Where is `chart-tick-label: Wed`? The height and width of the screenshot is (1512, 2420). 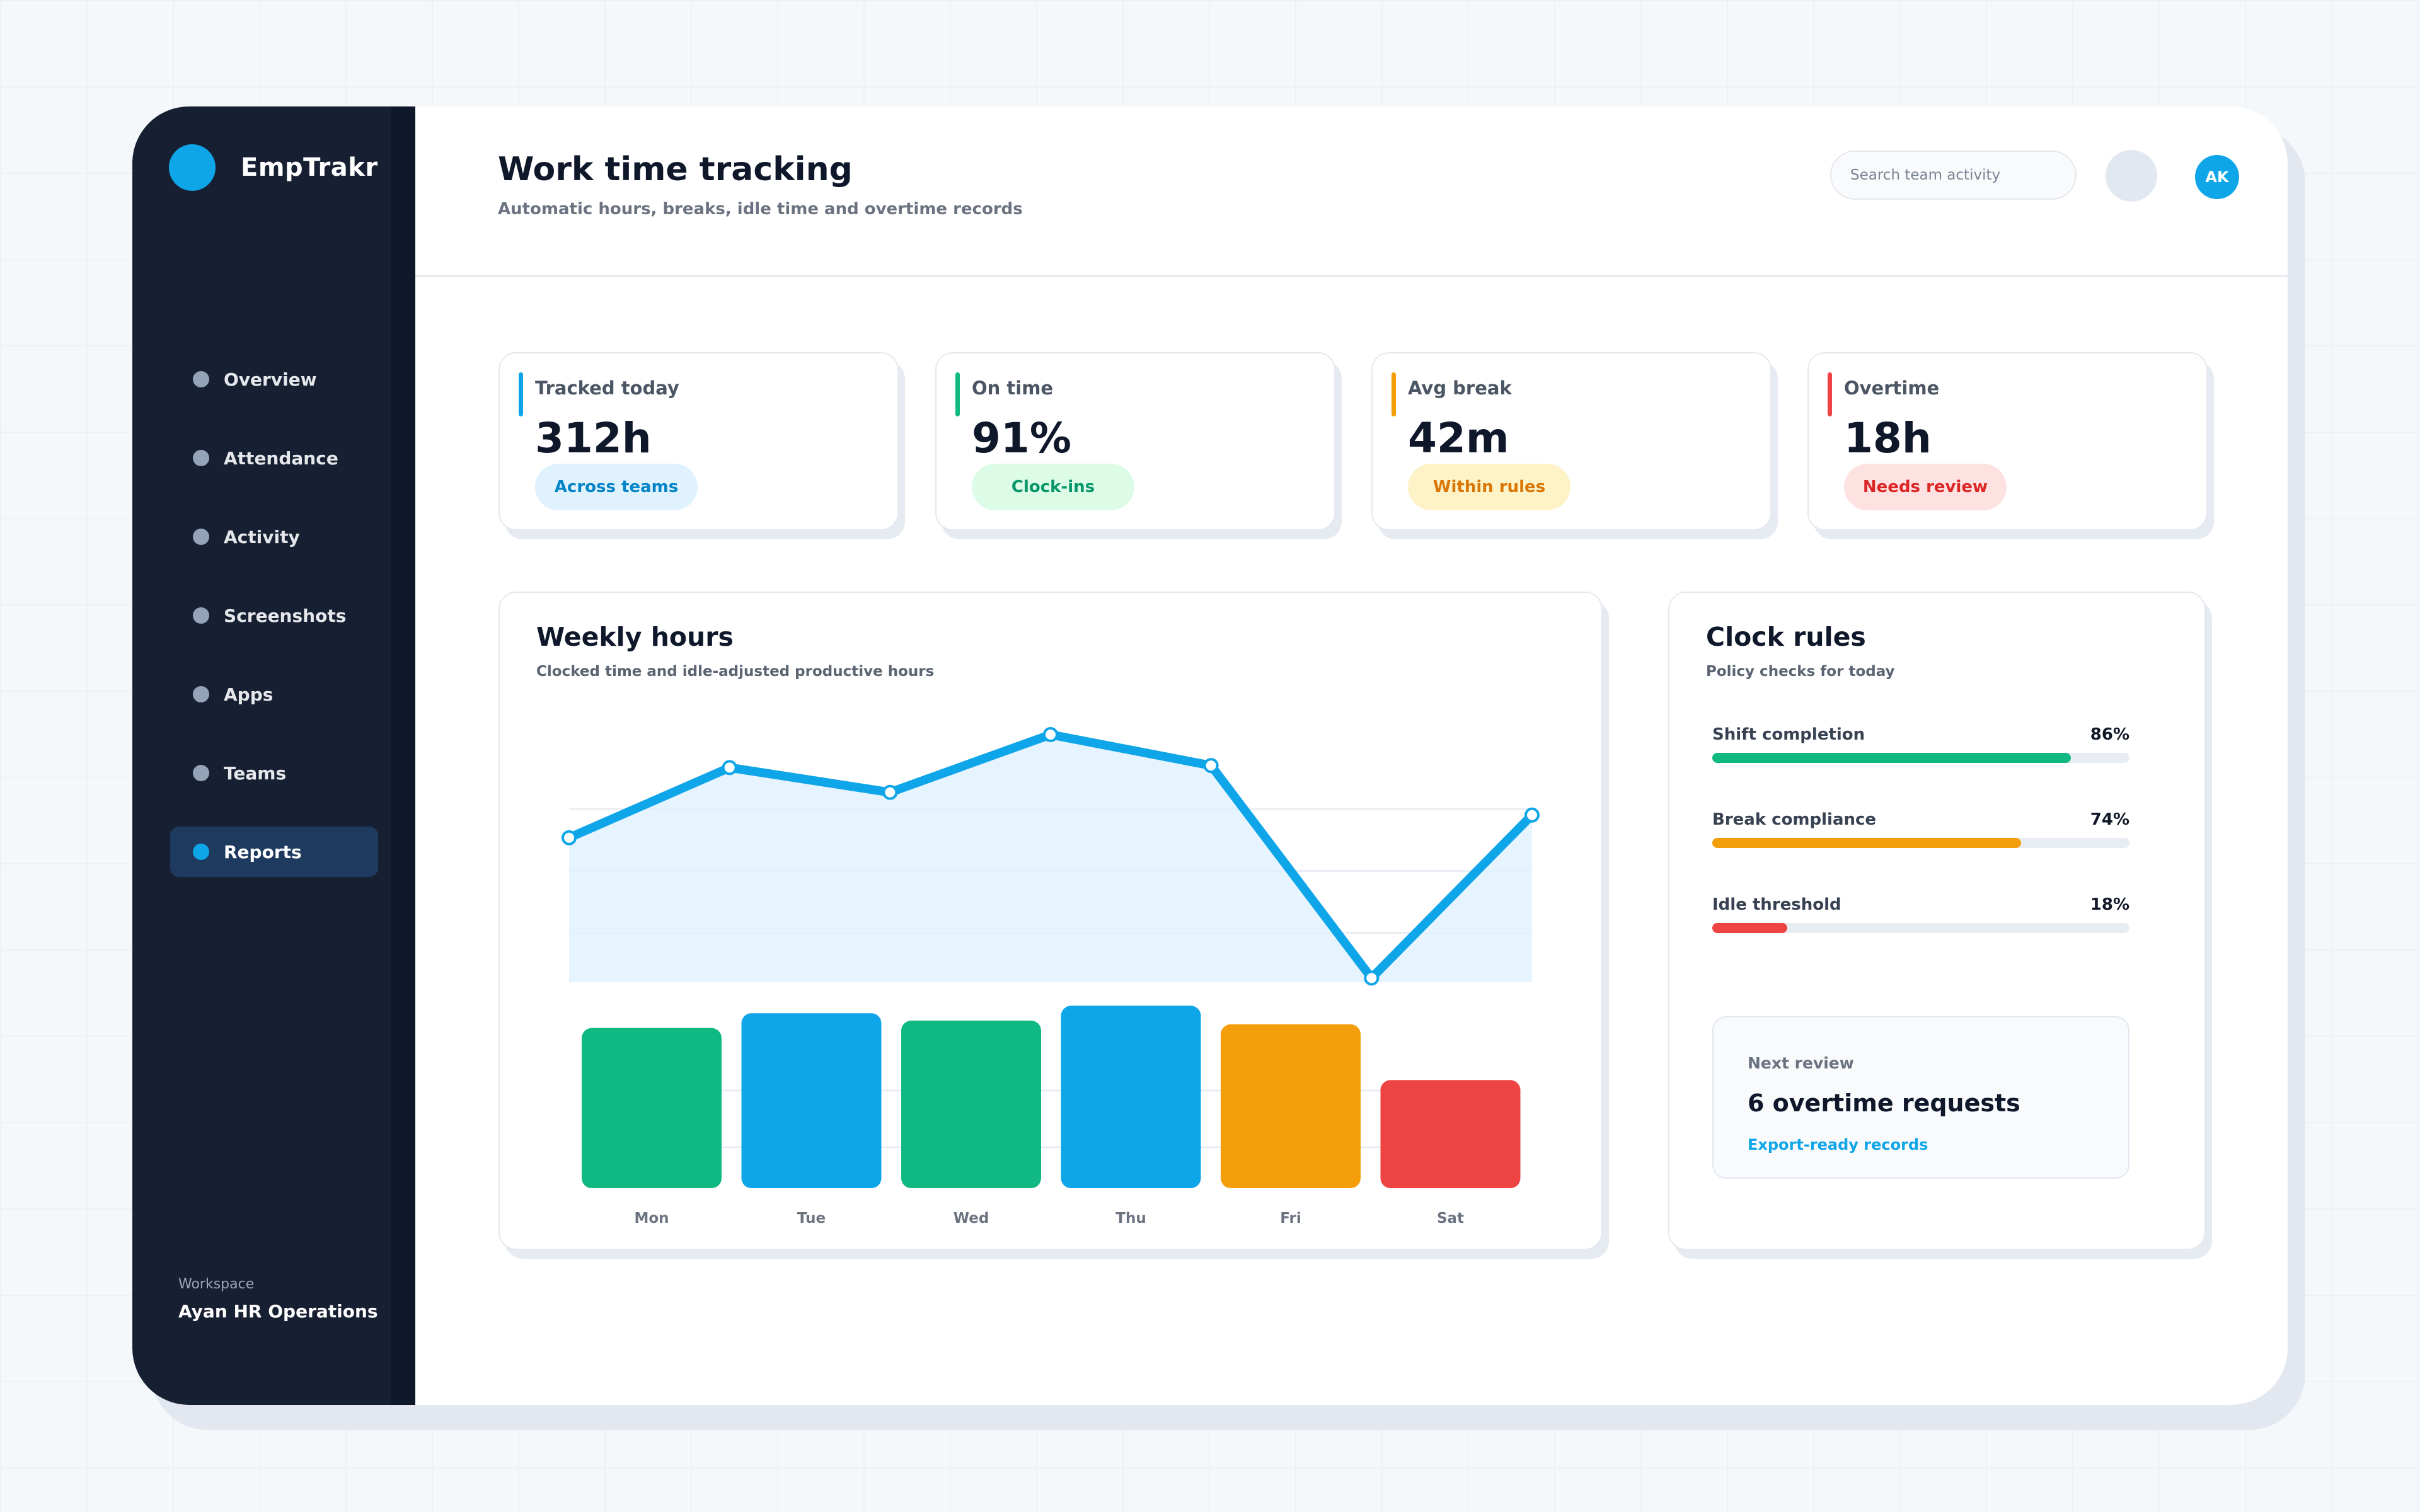
chart-tick-label: Wed is located at coordinates (972, 1218).